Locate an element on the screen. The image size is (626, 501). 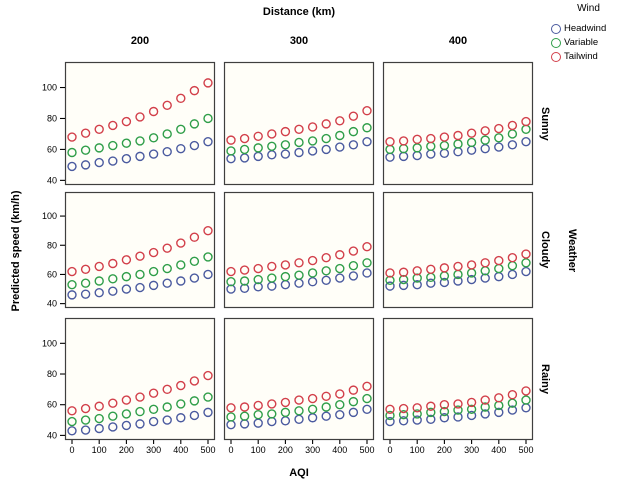
x-tick-label: 300 is located at coordinates (312, 450).